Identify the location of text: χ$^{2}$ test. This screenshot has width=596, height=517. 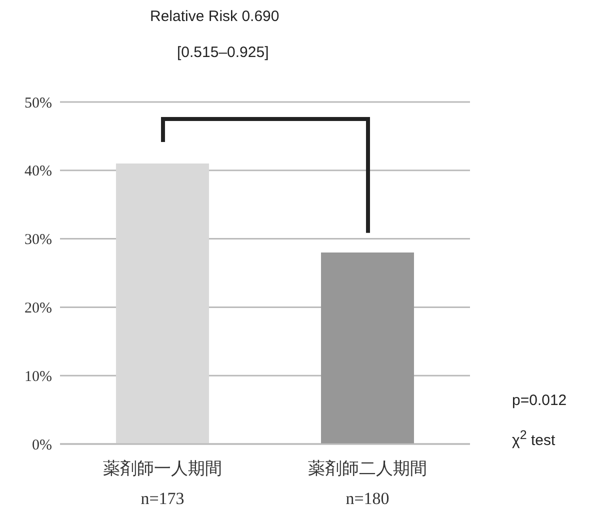
(534, 438).